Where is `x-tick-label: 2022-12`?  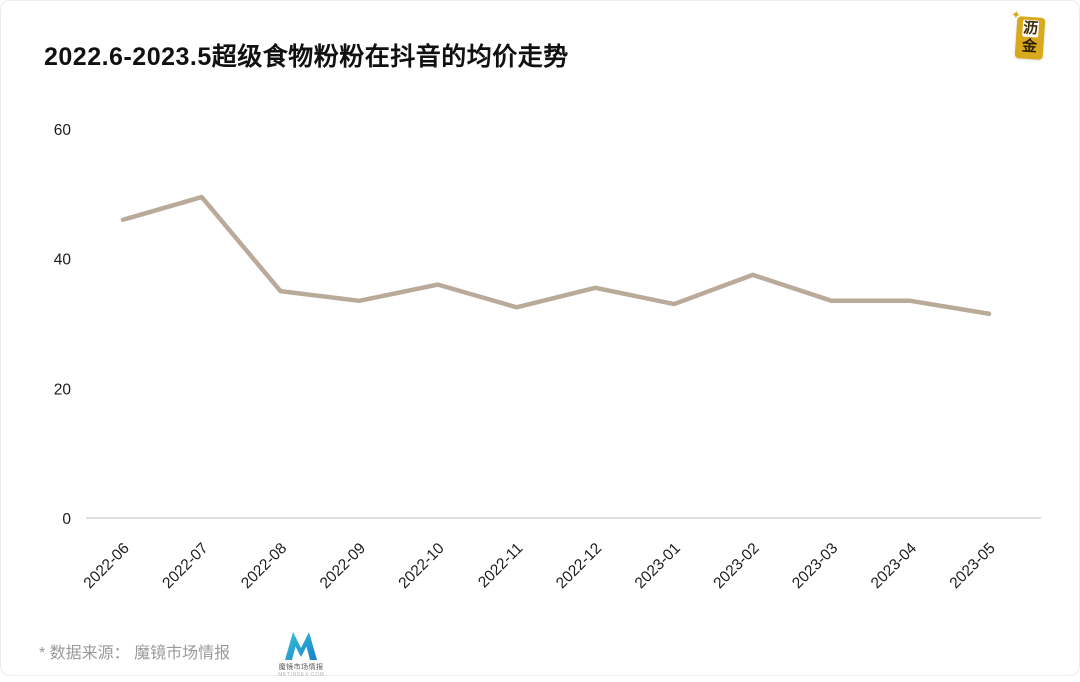 x-tick-label: 2022-12 is located at coordinates (579, 566).